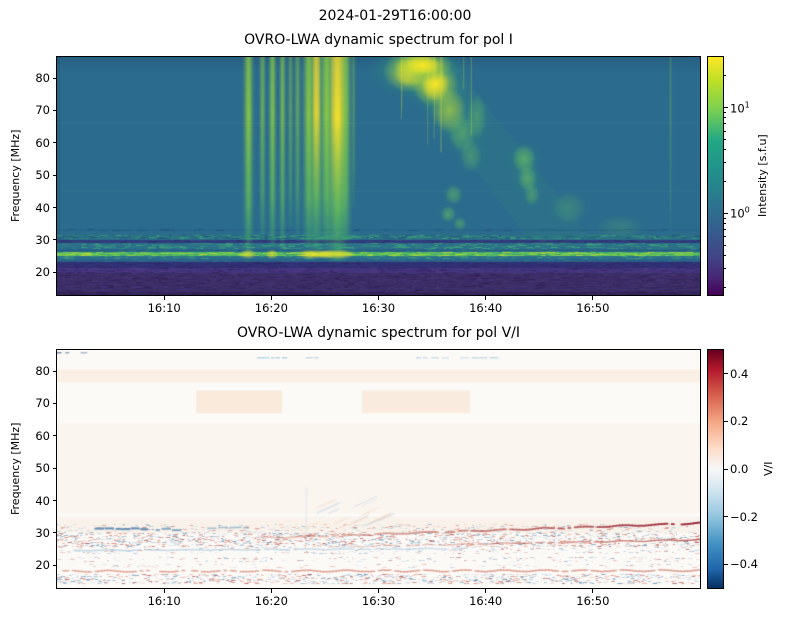  What do you see at coordinates (744, 564) in the screenshot?
I see `colorbar-tick-label: −0.4` at bounding box center [744, 564].